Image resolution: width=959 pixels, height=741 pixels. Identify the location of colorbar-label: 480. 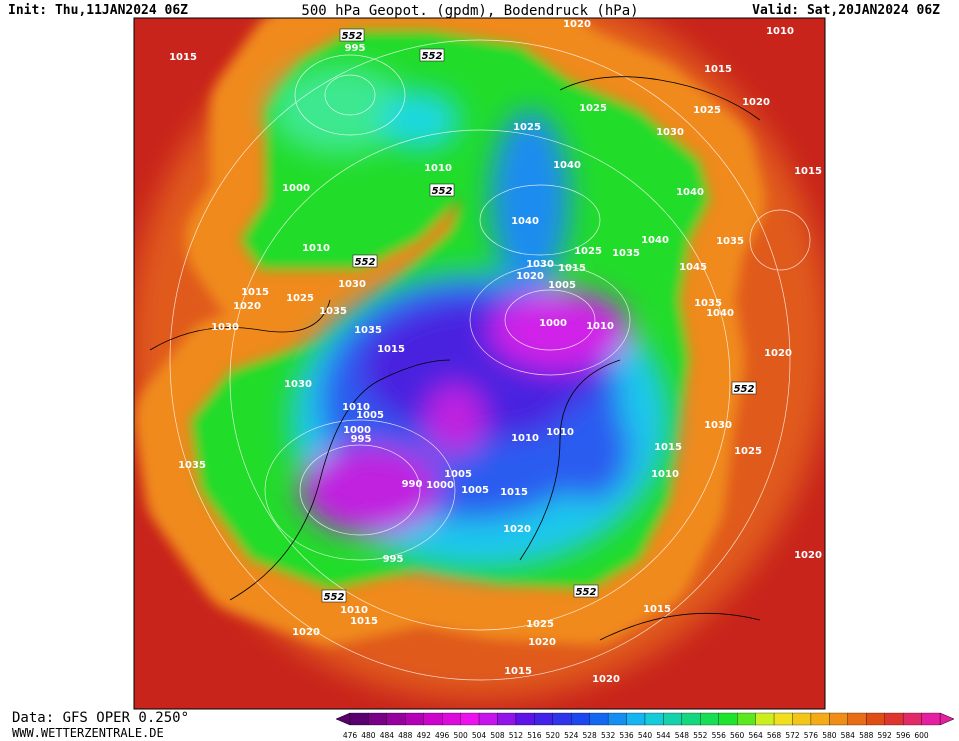
(368, 735).